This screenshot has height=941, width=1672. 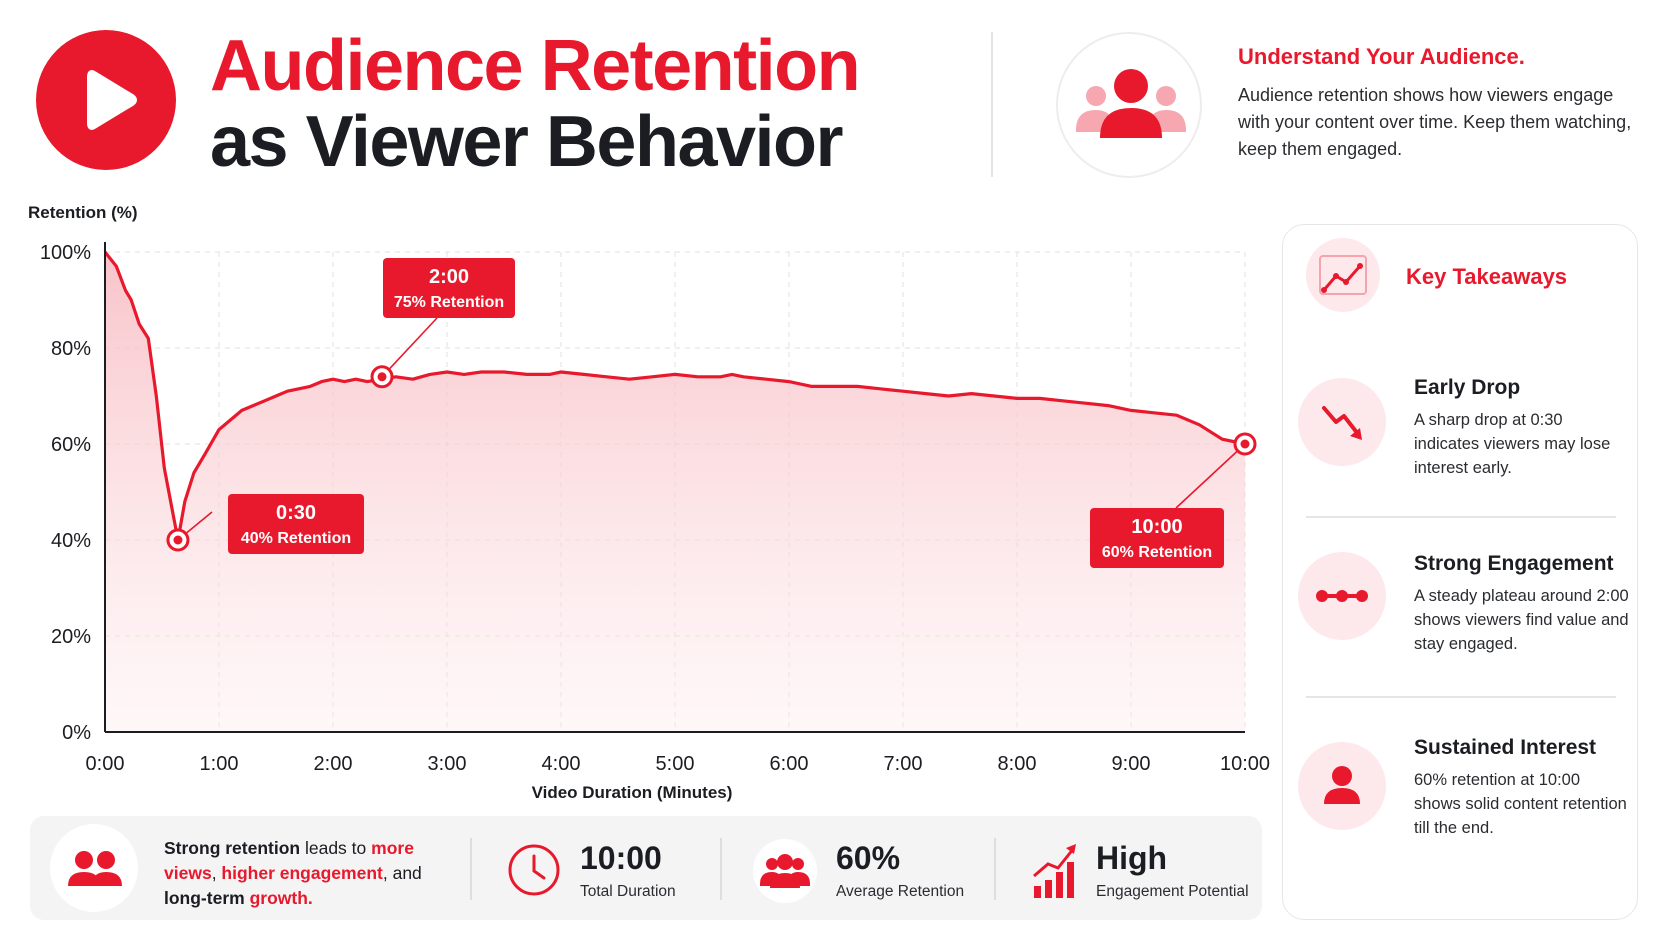 I want to click on strong-engagement-badge, so click(x=1342, y=596).